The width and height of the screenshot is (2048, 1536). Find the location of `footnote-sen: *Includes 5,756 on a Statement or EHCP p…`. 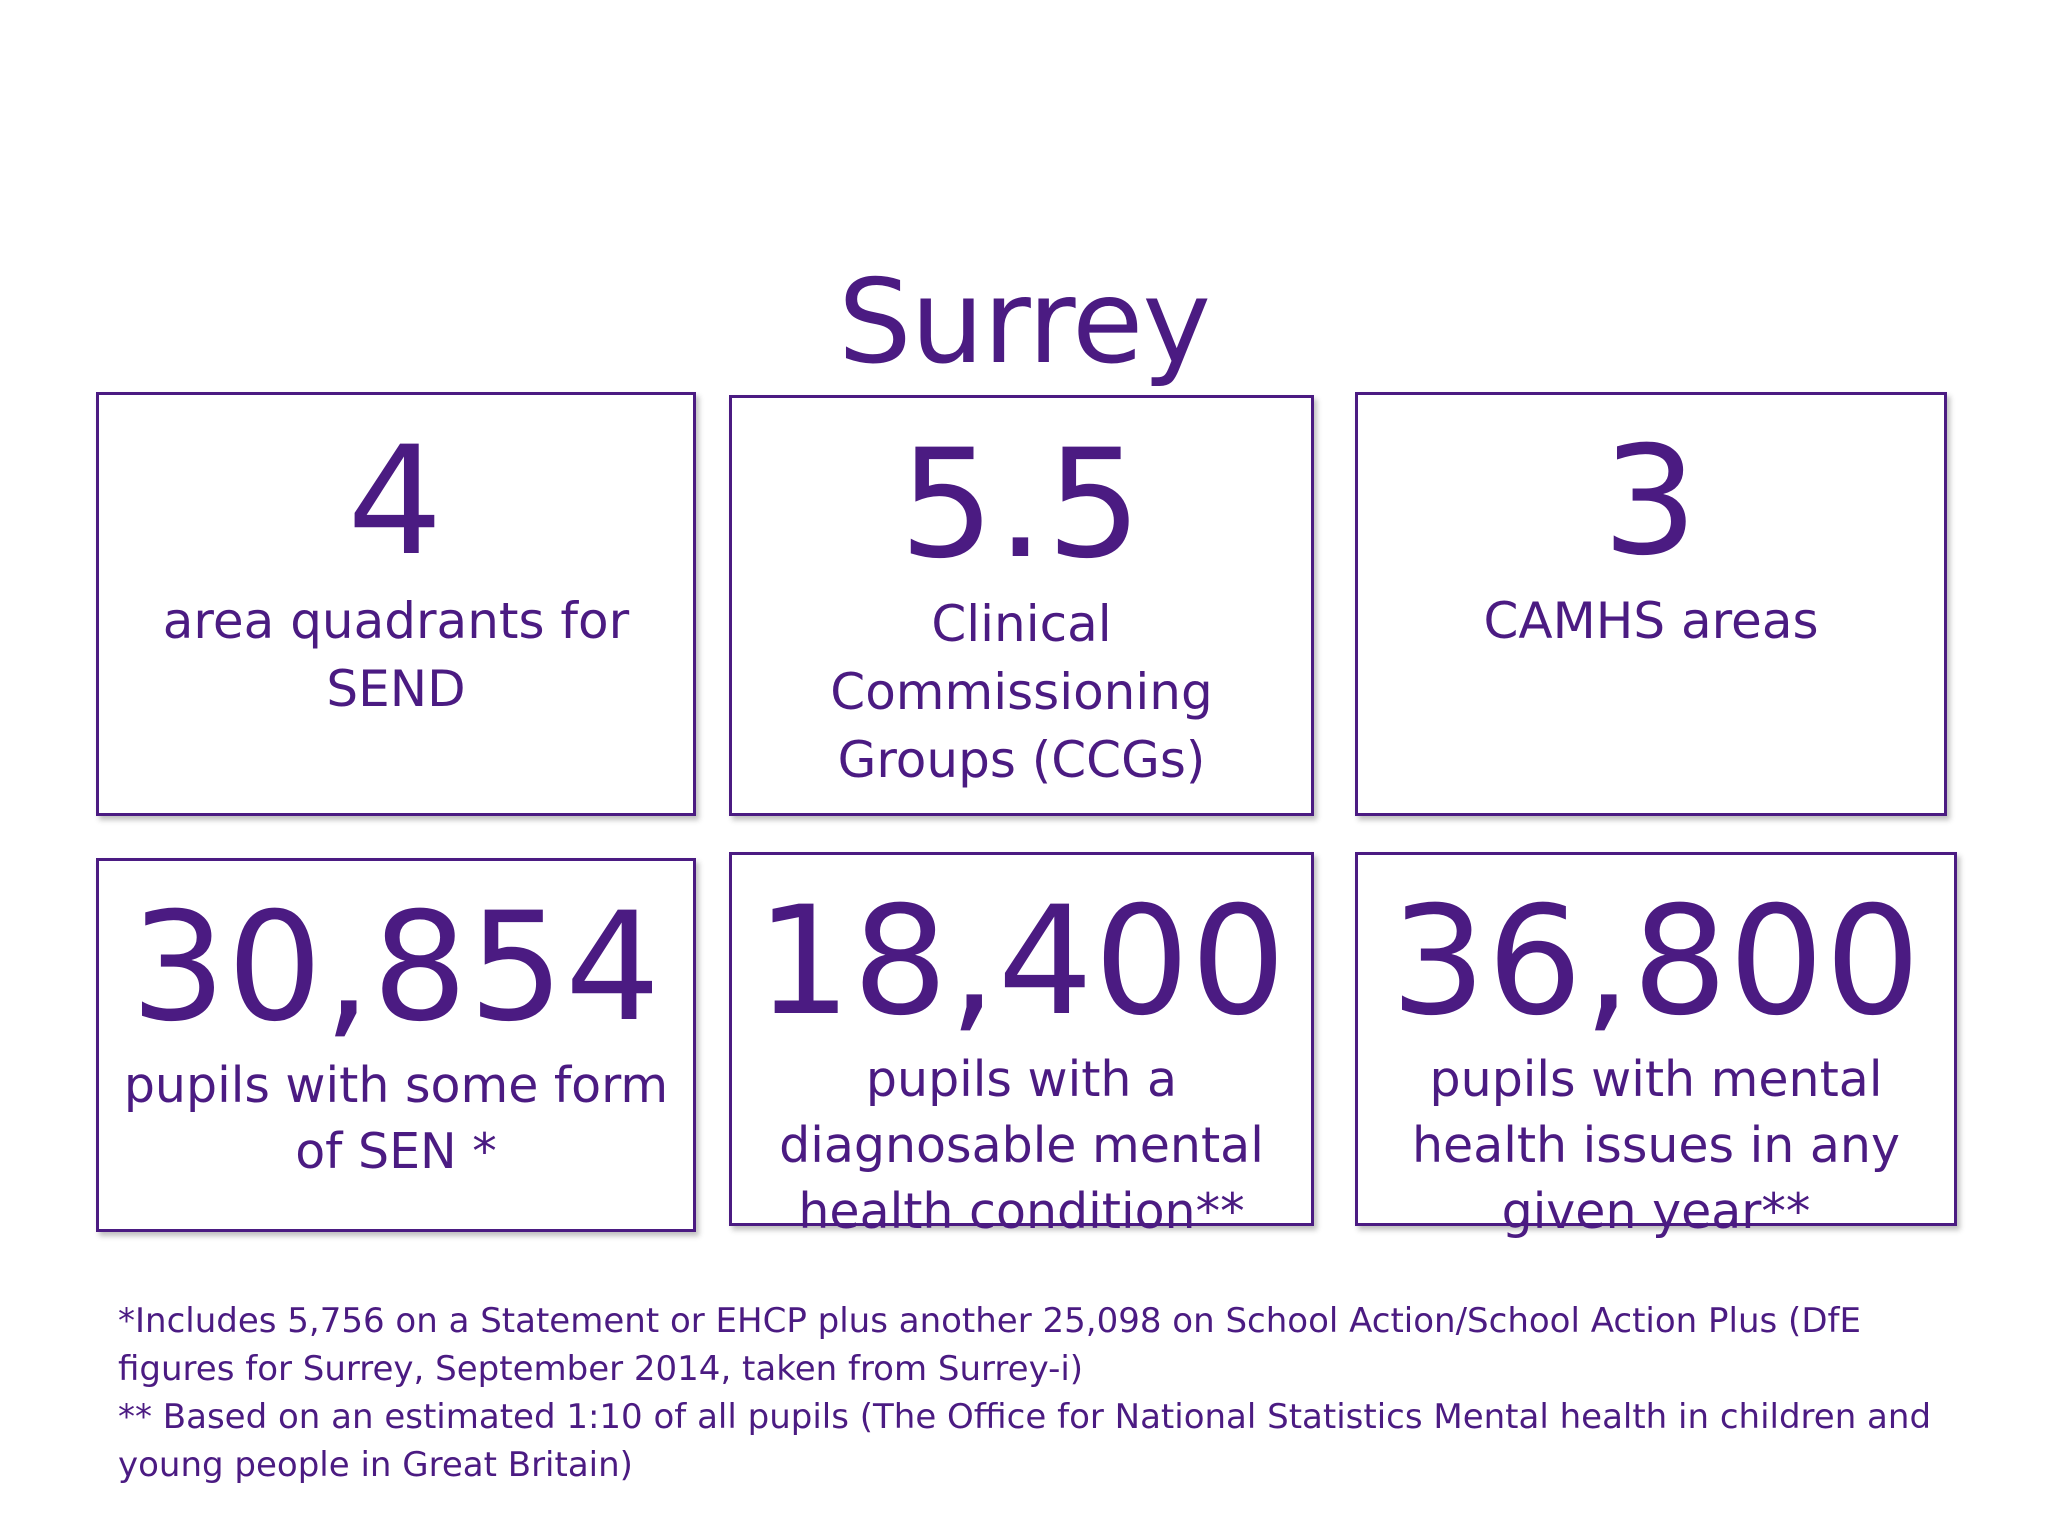

footnote-sen: *Includes 5,756 on a Statement or EHCP p… is located at coordinates (989, 1345).